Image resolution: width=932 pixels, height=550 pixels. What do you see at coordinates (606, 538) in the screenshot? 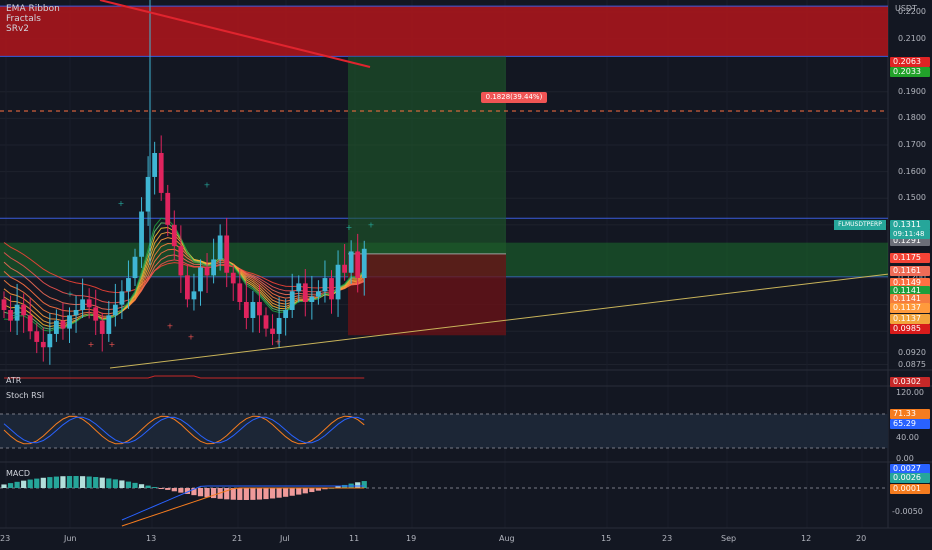
I see `time-tick: 15` at bounding box center [606, 538].